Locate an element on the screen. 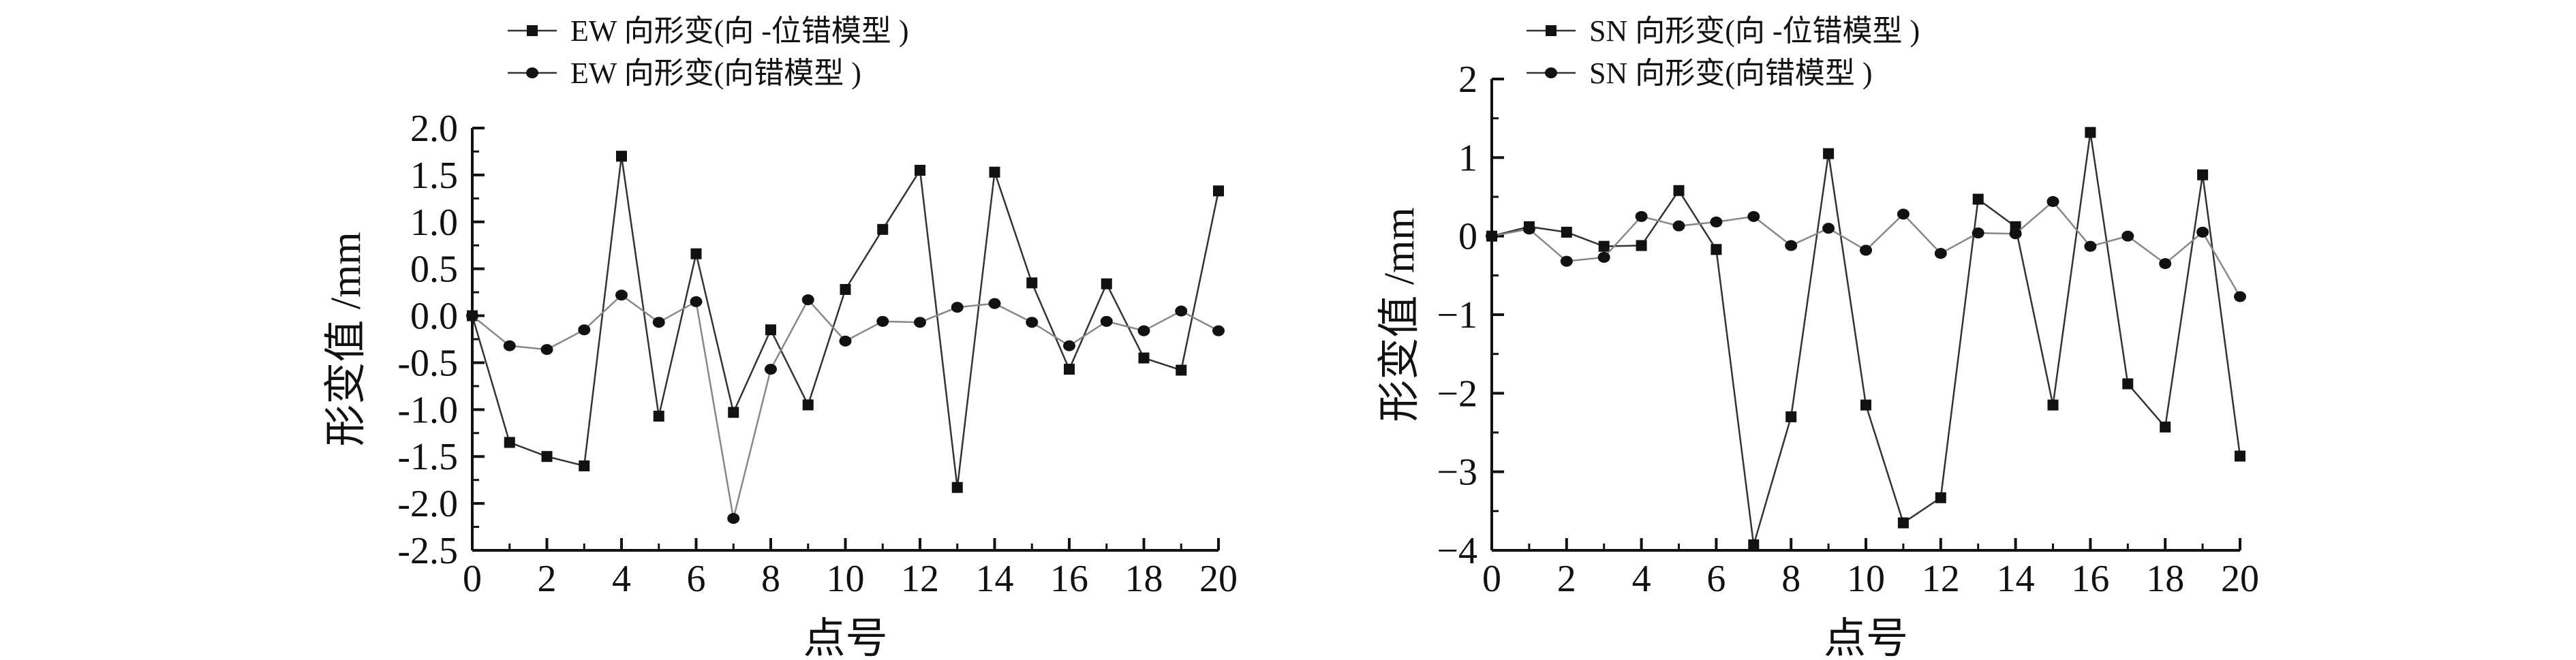 The height and width of the screenshot is (660, 2576). y-tick-label: −2 is located at coordinates (1457, 394).